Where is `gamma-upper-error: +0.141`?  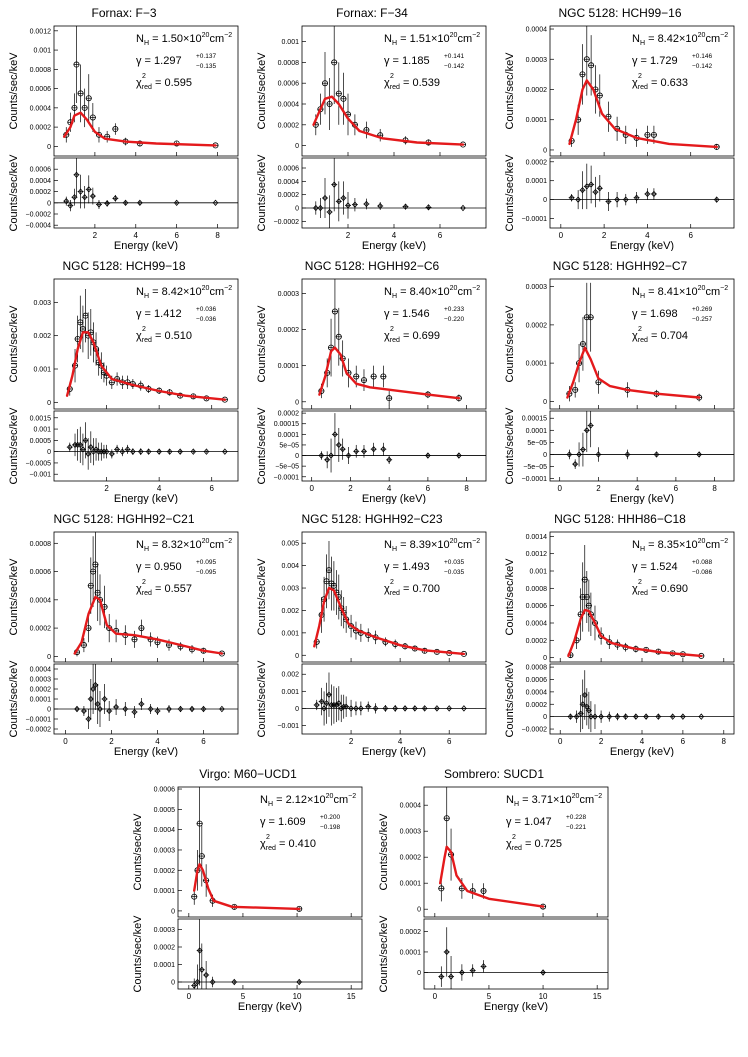
gamma-upper-error: +0.141 is located at coordinates (454, 56).